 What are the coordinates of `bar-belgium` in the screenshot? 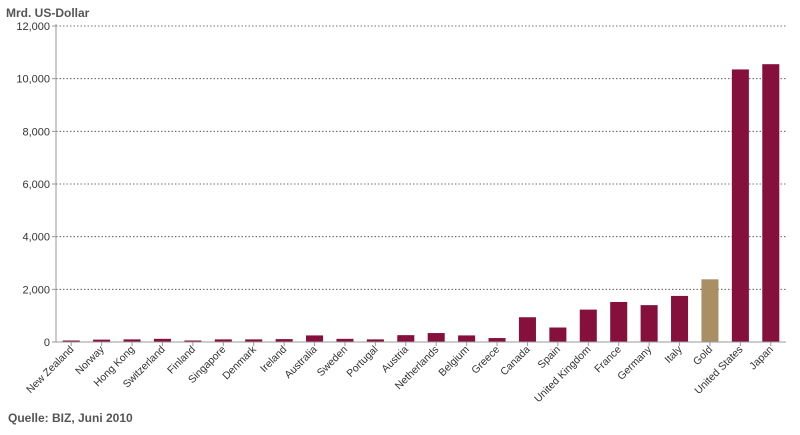 It's located at (467, 338).